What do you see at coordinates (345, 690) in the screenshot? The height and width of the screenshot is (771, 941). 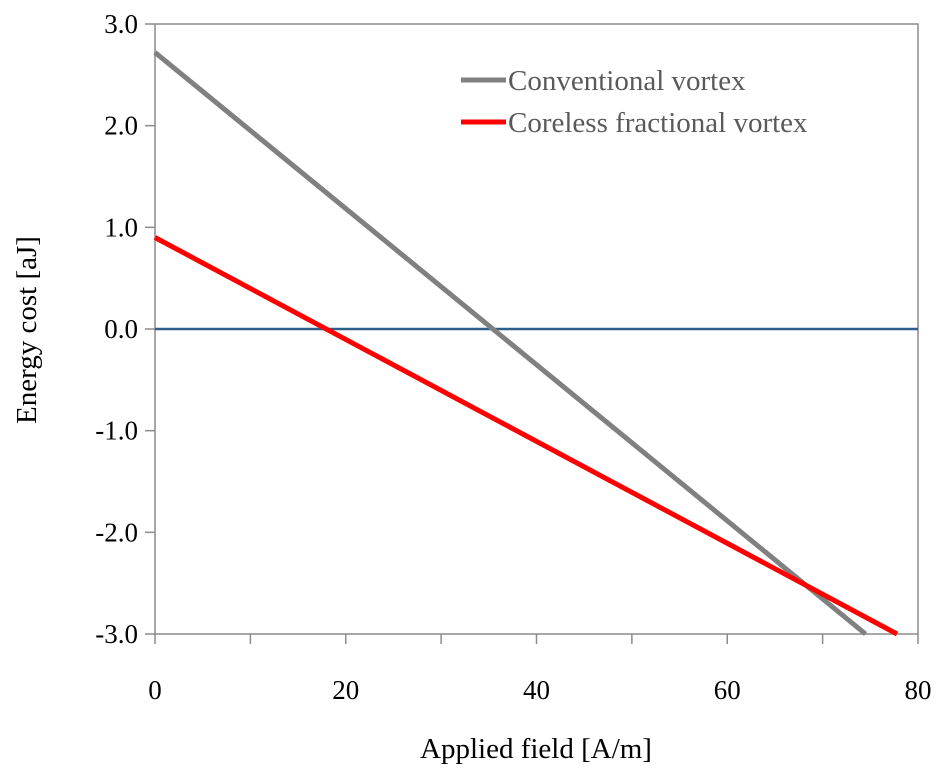 I see `x-tick-label: 20` at bounding box center [345, 690].